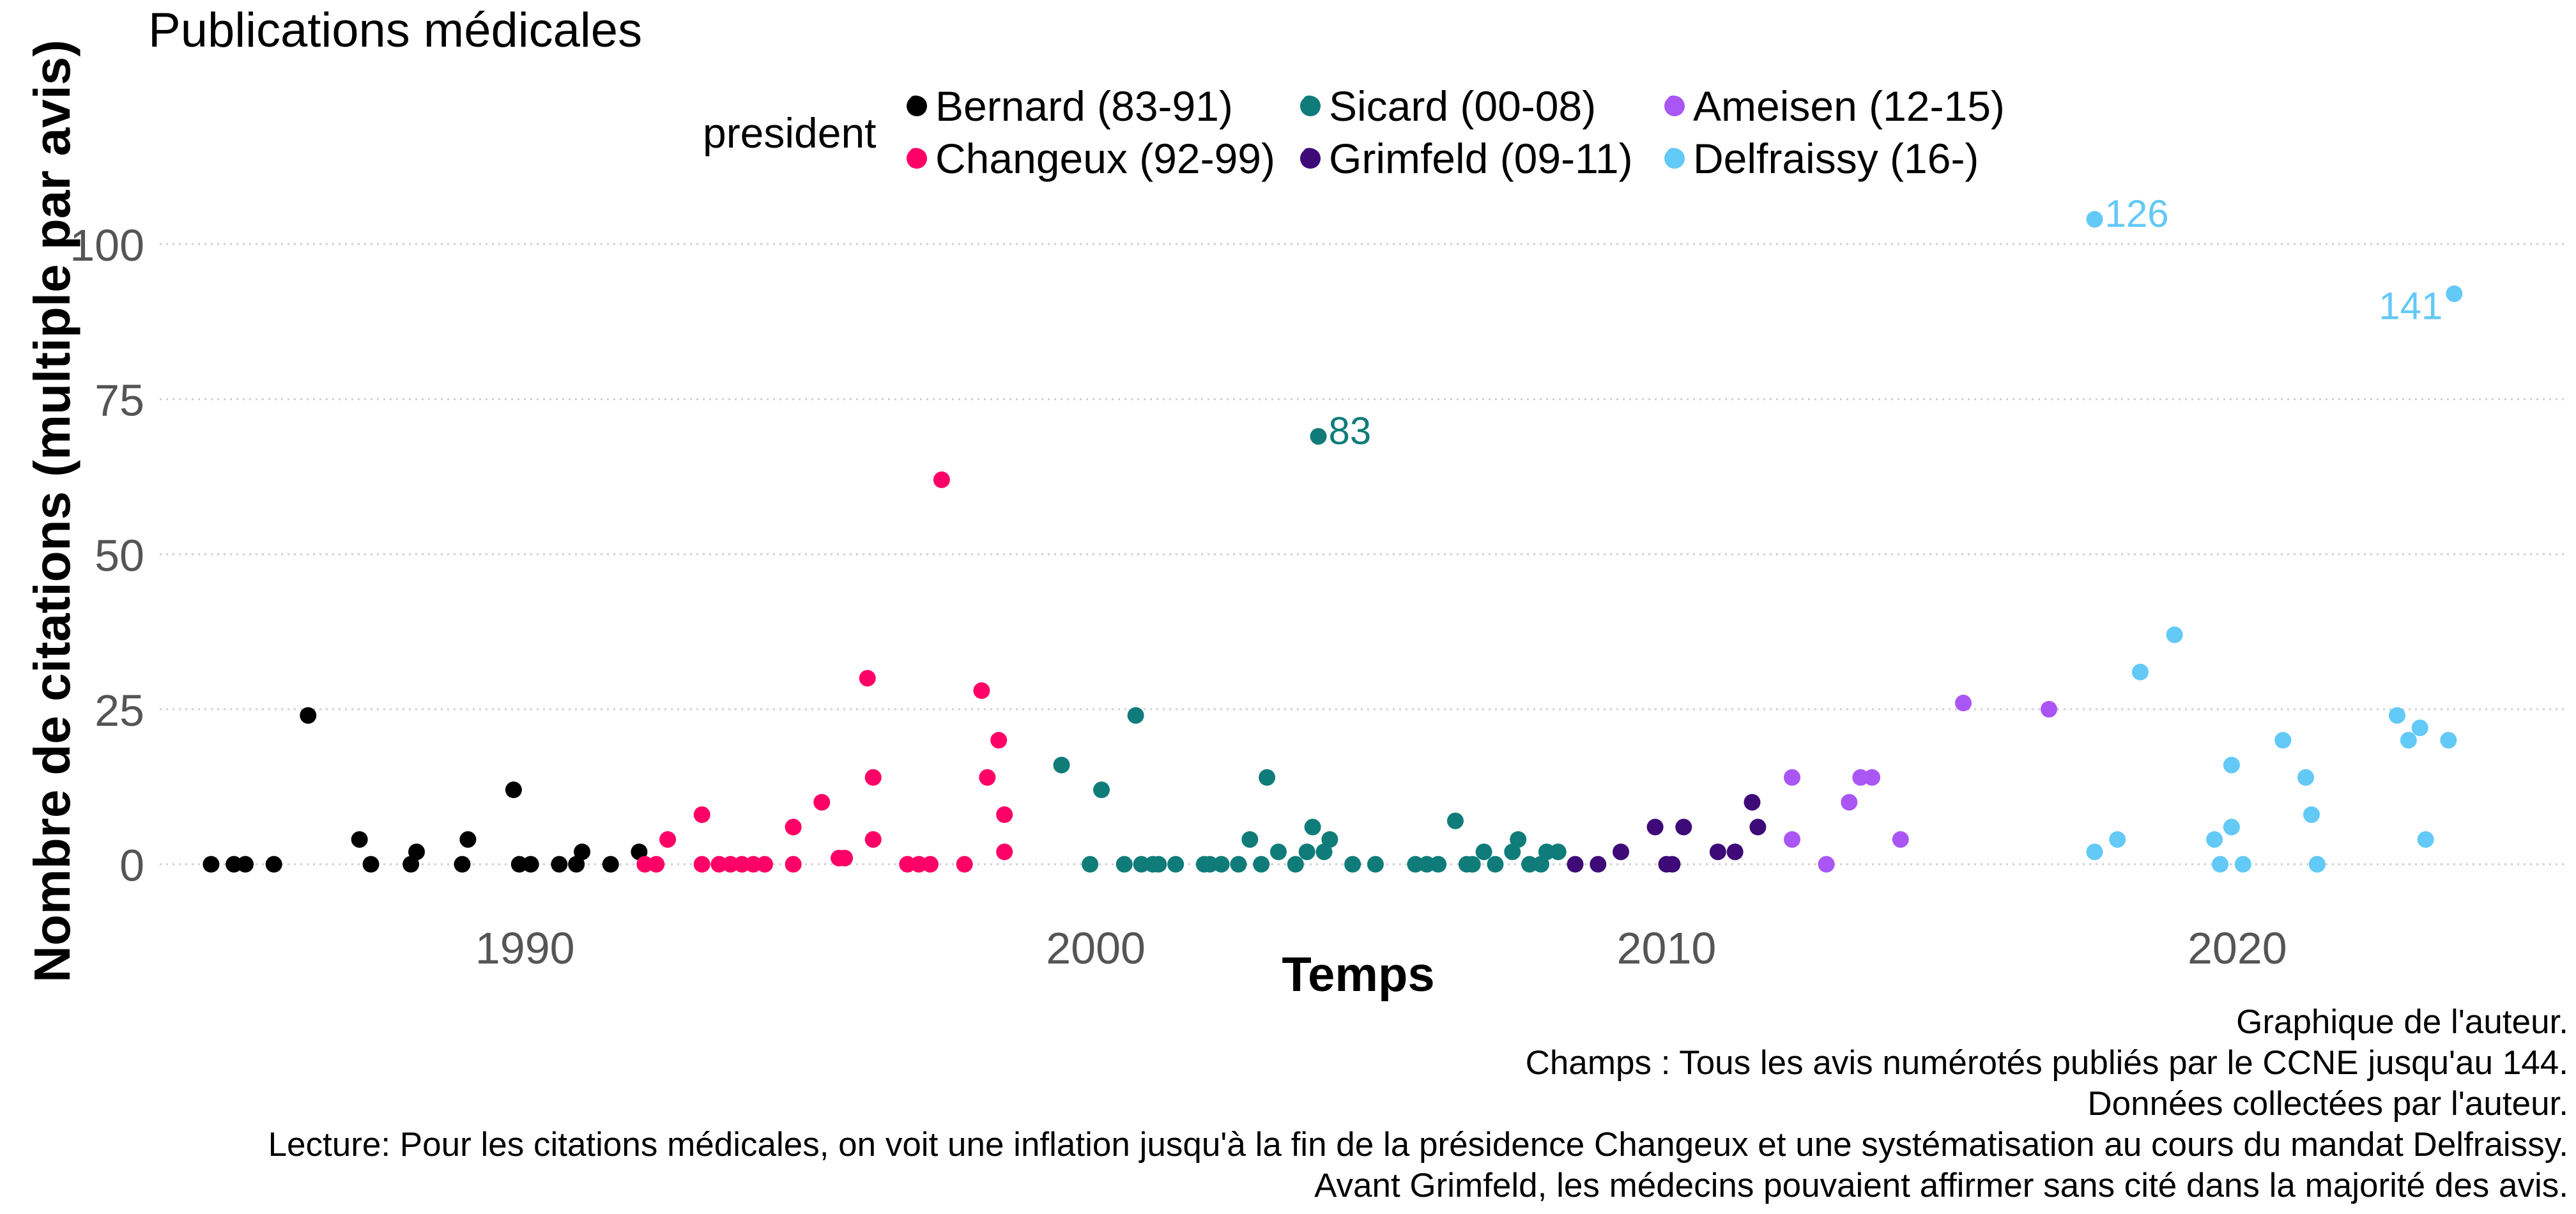 This screenshot has height=1214, width=2576. What do you see at coordinates (1381, 948) in the screenshot?
I see `x-axis-ticks: 1990 2000 2010 2020` at bounding box center [1381, 948].